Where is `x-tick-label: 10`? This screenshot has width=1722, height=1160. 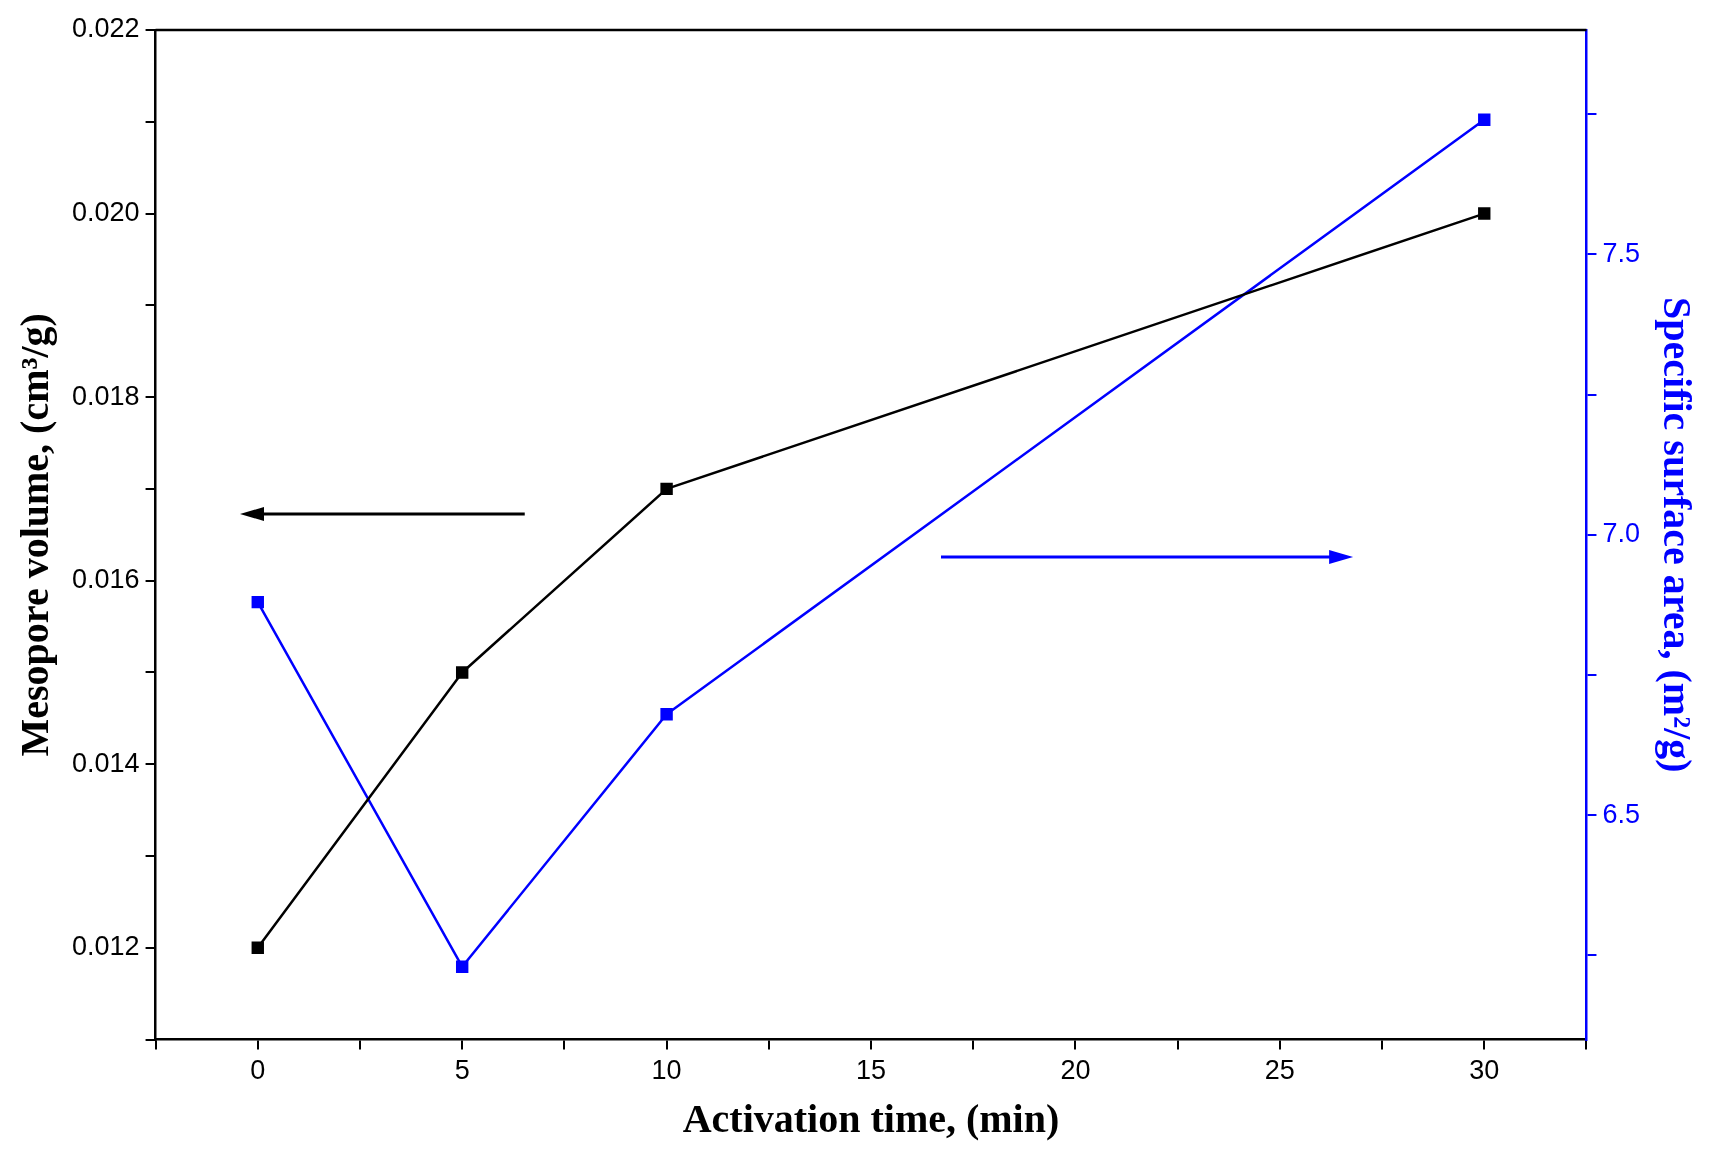
x-tick-label: 10 is located at coordinates (666, 1070).